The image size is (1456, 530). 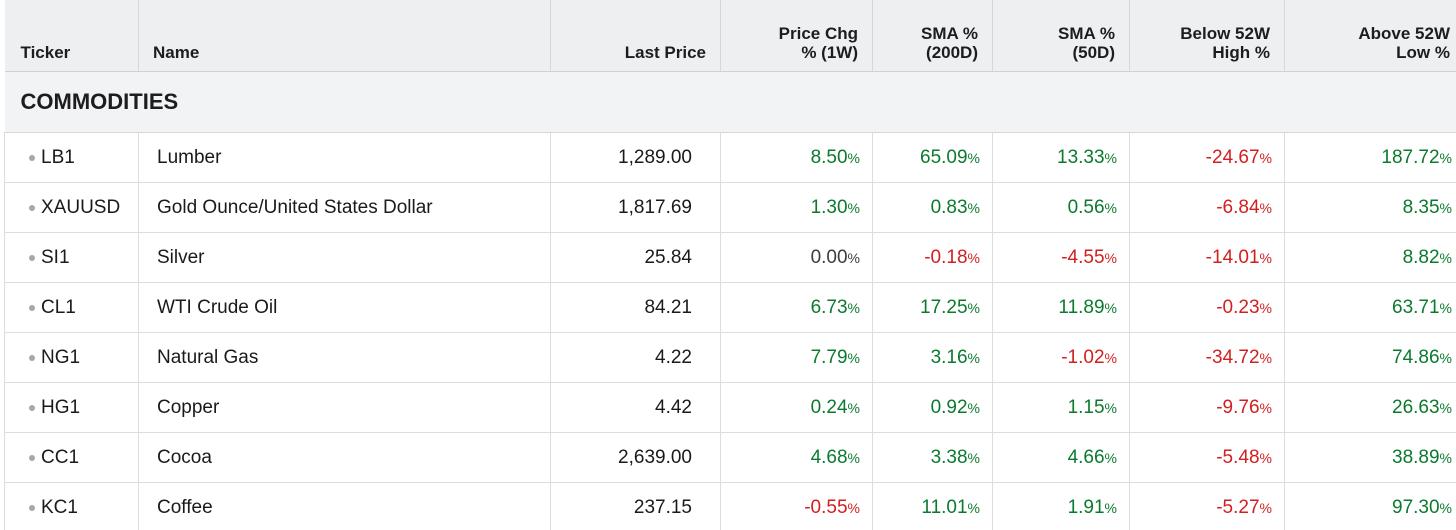 What do you see at coordinates (1370, 407) in the screenshot?
I see `cell-above-52w-low: 26.63%` at bounding box center [1370, 407].